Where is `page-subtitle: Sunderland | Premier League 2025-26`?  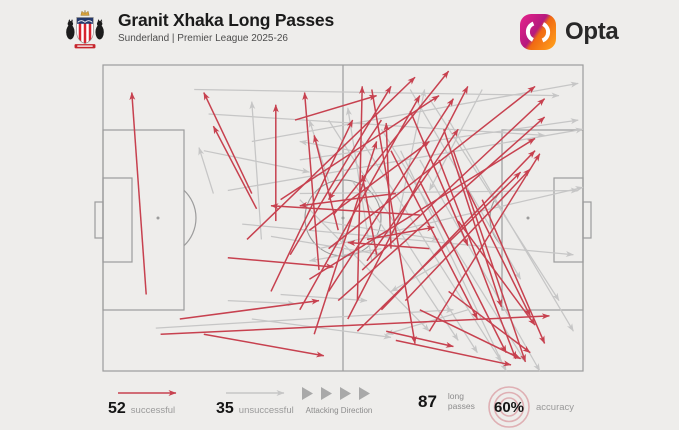
page-subtitle: Sunderland | Premier League 2025-26 is located at coordinates (203, 39).